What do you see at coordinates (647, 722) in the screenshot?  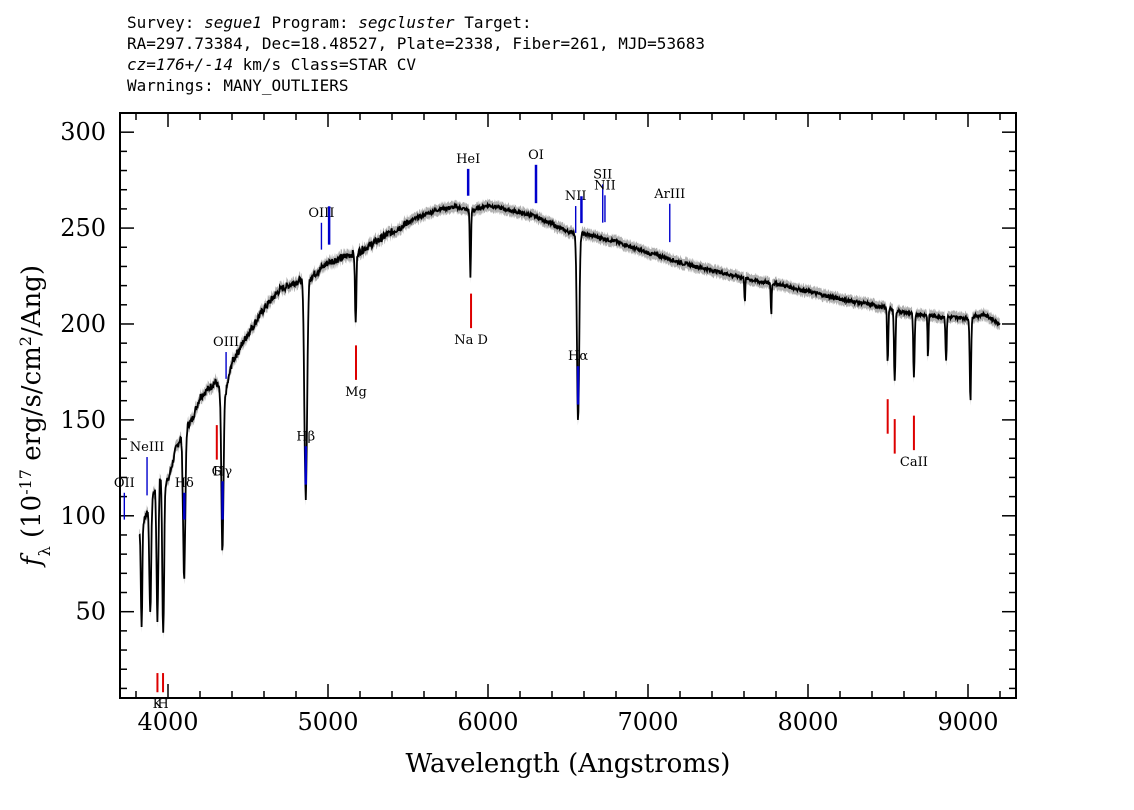 I see `x-tick-label: 7000` at bounding box center [647, 722].